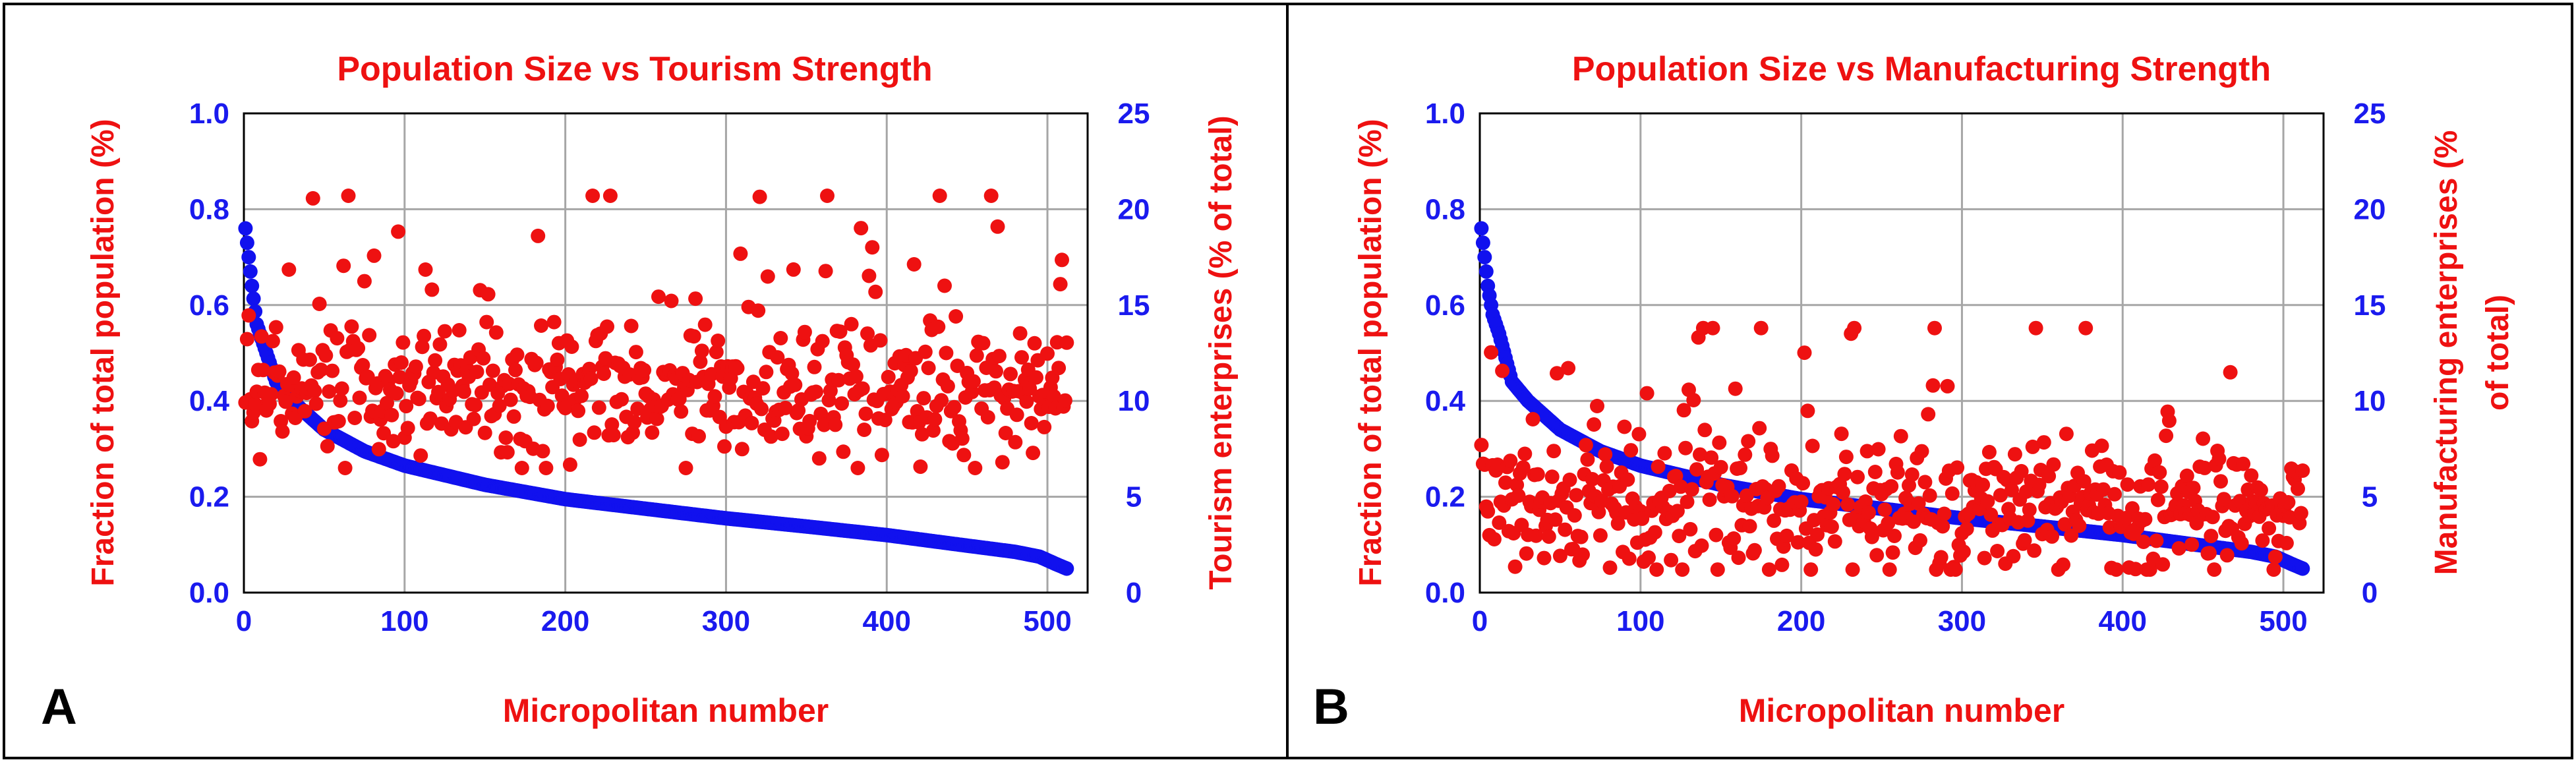  Describe the element at coordinates (1134, 353) in the screenshot. I see `y-right-ticks-a: 0 5 10 15 20 25` at that location.